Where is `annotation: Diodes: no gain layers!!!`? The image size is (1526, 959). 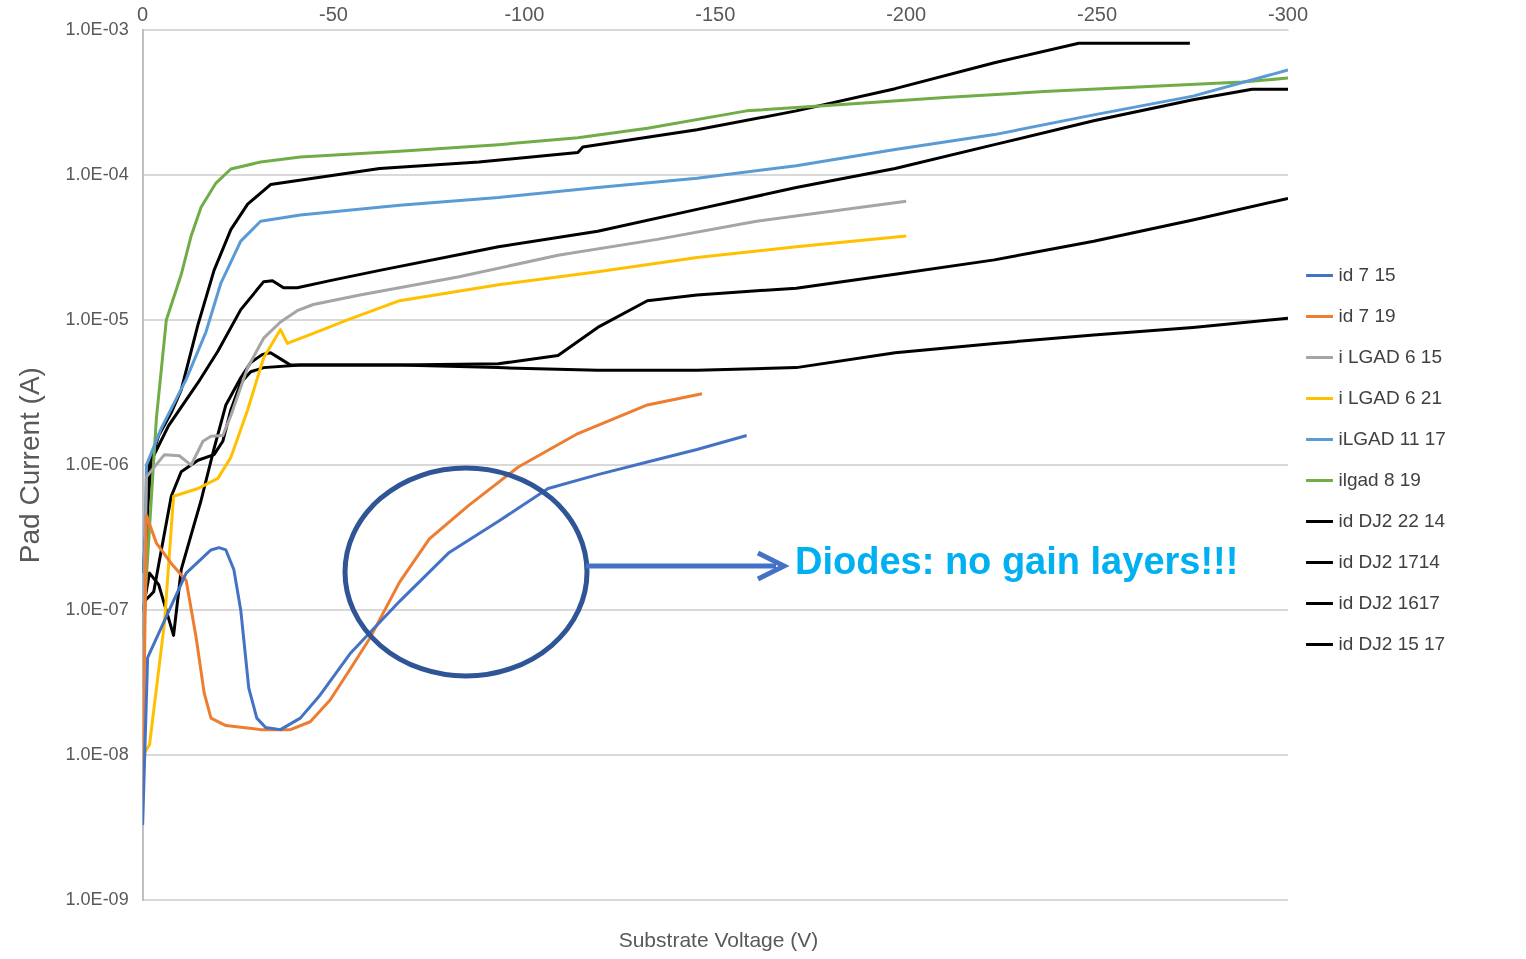 annotation: Diodes: no gain layers!!! is located at coordinates (1017, 561).